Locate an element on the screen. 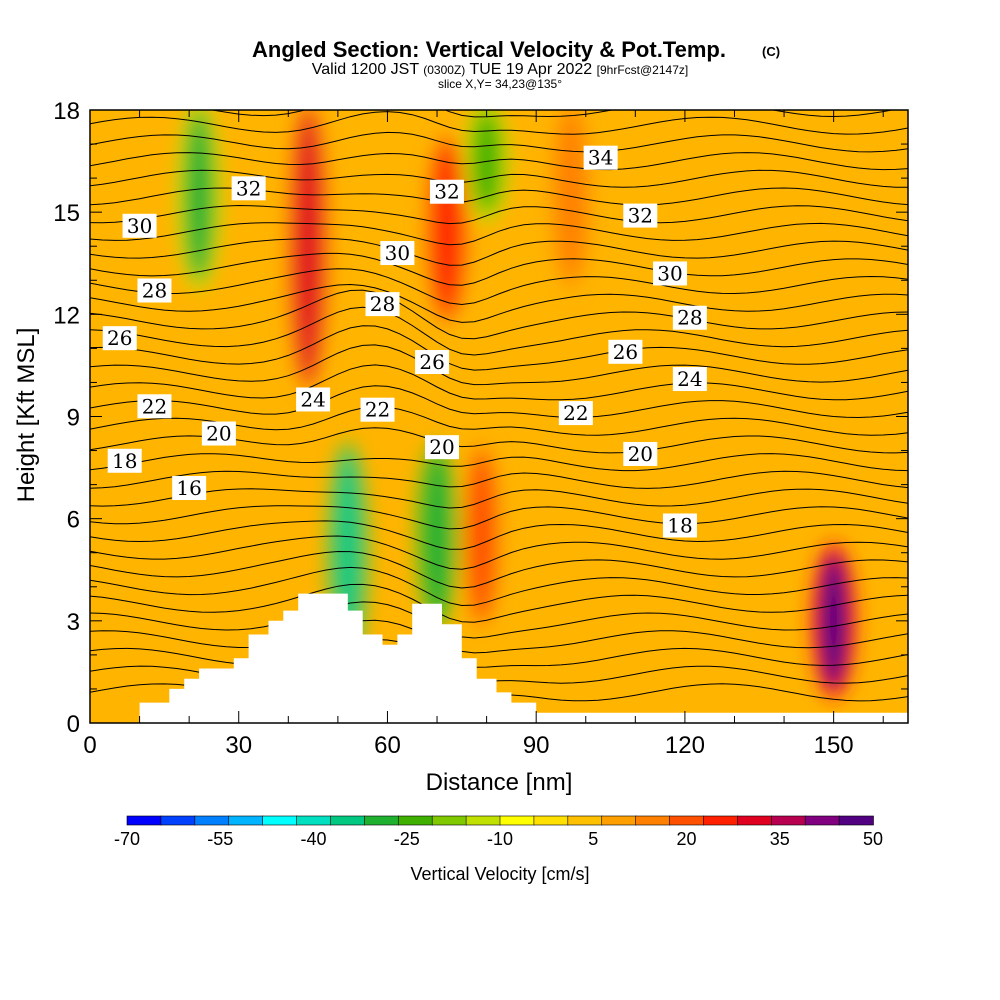 The height and width of the screenshot is (1000, 1000). contour-label-9: 30 is located at coordinates (397, 253).